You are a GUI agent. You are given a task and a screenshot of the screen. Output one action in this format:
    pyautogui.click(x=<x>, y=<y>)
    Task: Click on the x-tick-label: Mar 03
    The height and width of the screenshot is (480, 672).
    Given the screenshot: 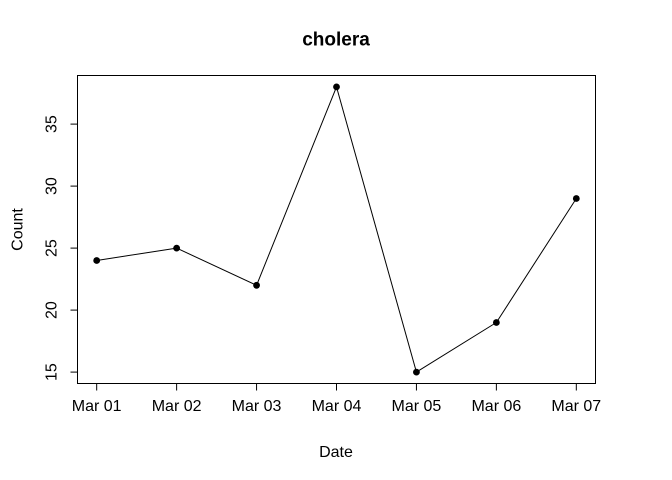 What is the action you would take?
    pyautogui.click(x=257, y=406)
    